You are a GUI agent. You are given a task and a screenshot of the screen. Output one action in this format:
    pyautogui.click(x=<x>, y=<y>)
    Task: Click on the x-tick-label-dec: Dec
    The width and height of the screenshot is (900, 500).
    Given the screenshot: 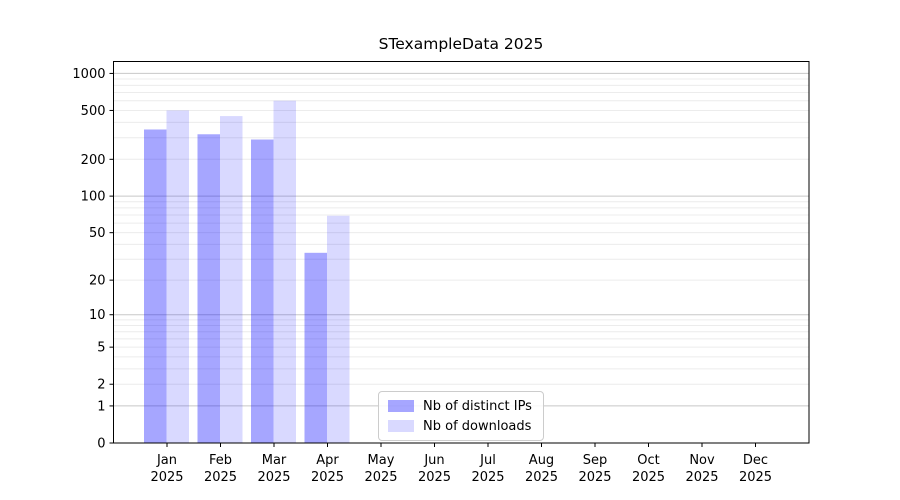 What is the action you would take?
    pyautogui.click(x=755, y=460)
    